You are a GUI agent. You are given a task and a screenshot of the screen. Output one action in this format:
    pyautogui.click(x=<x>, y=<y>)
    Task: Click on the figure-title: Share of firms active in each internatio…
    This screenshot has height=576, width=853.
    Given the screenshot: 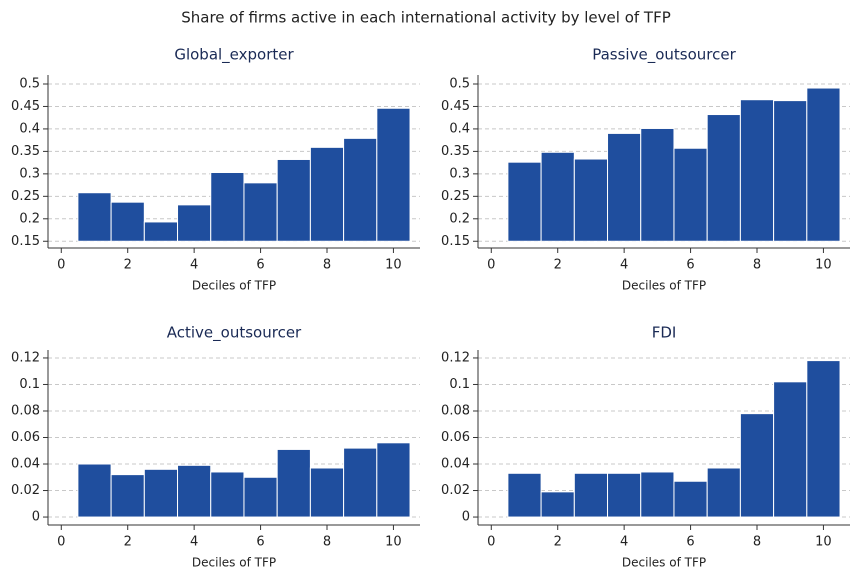 What is the action you would take?
    pyautogui.click(x=426, y=18)
    